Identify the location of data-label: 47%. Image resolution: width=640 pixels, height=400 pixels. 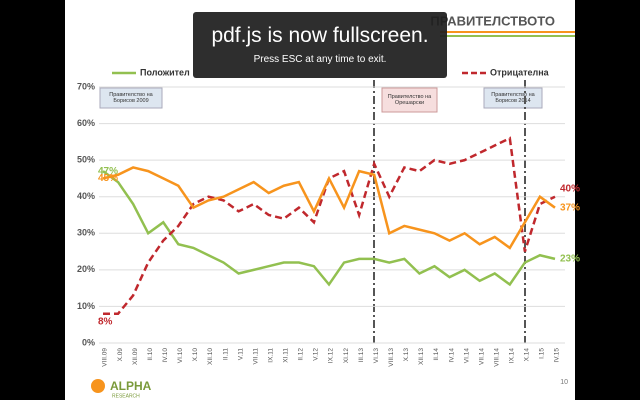
(108, 171).